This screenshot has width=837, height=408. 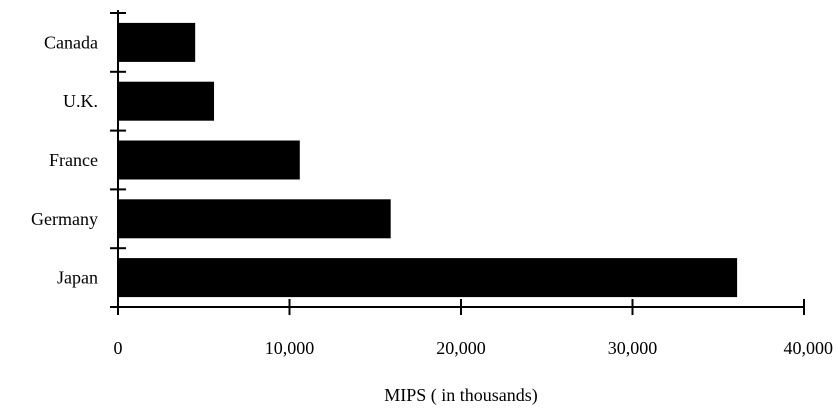 I want to click on x-tick-label: 30,000, so click(x=633, y=348).